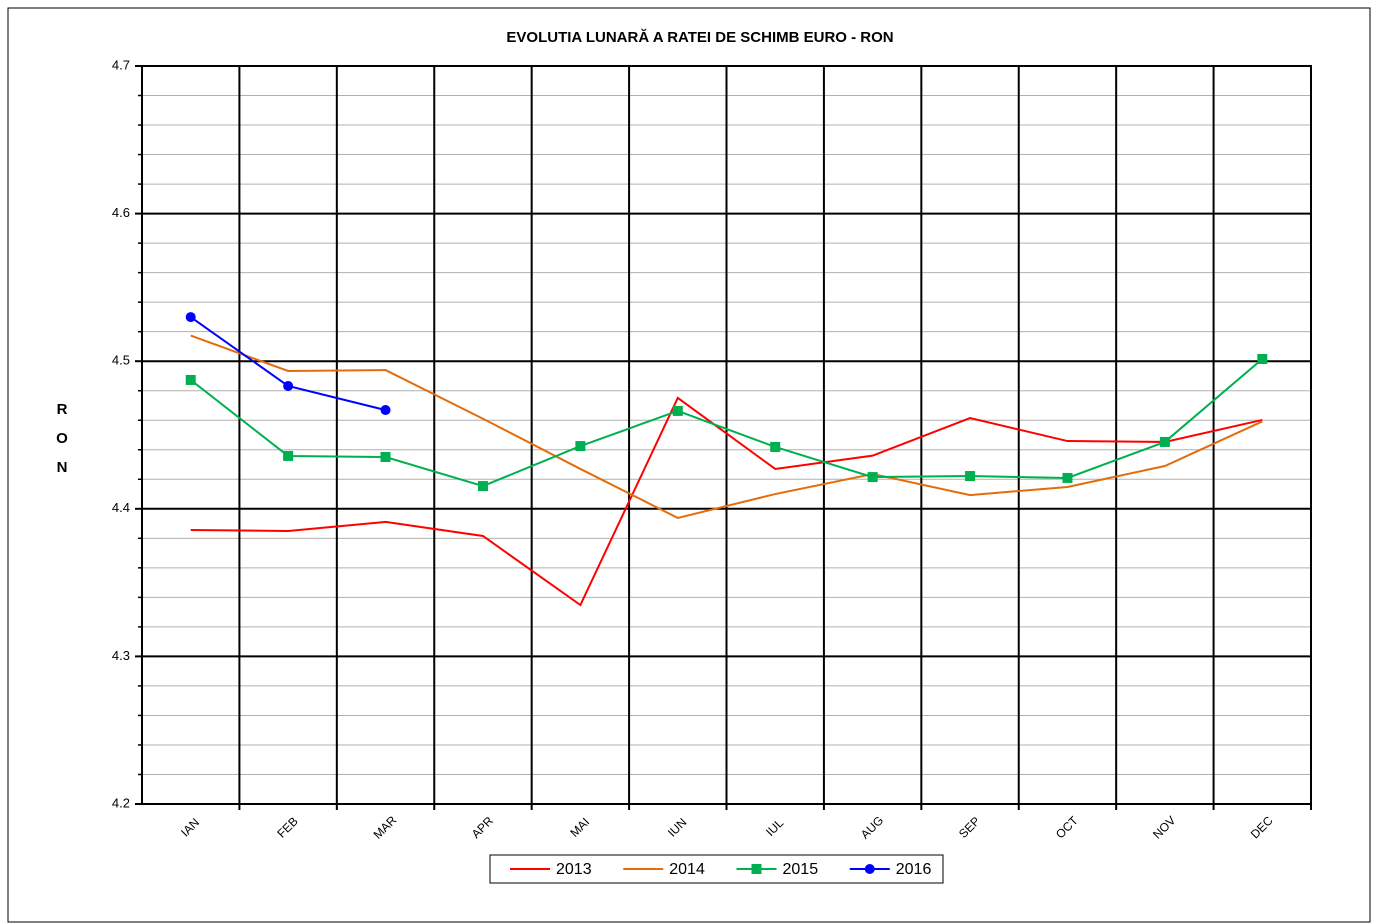  Describe the element at coordinates (687, 869) in the screenshot. I see `legend-label: 2014` at that location.